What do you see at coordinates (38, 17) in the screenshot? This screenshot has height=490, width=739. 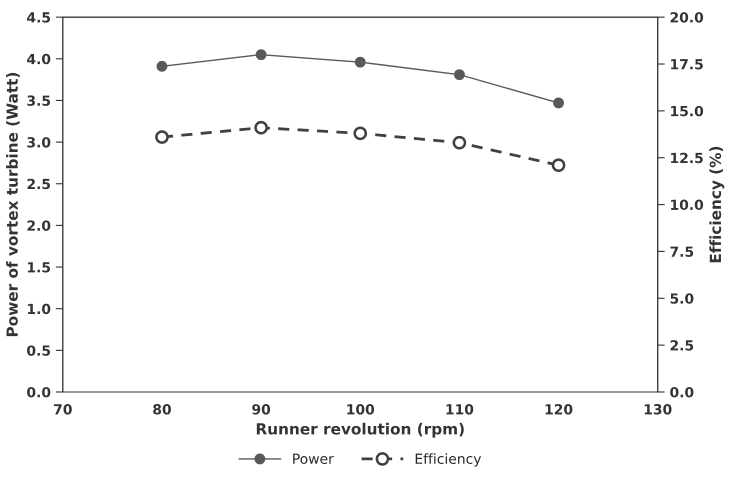 I see `y-tick-label: 4.5` at bounding box center [38, 17].